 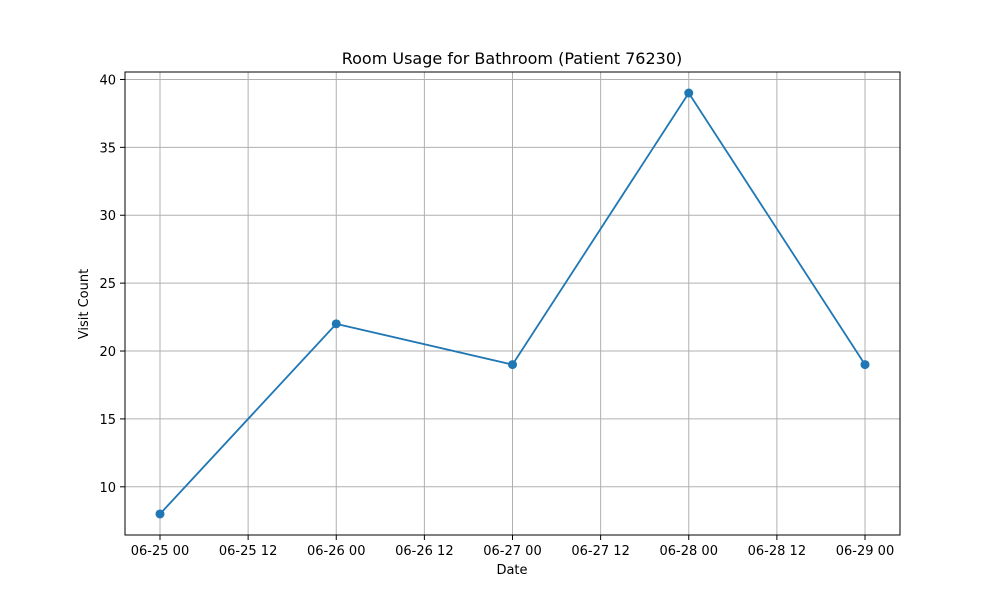 What do you see at coordinates (107, 80) in the screenshot?
I see `y-tick-label: 40` at bounding box center [107, 80].